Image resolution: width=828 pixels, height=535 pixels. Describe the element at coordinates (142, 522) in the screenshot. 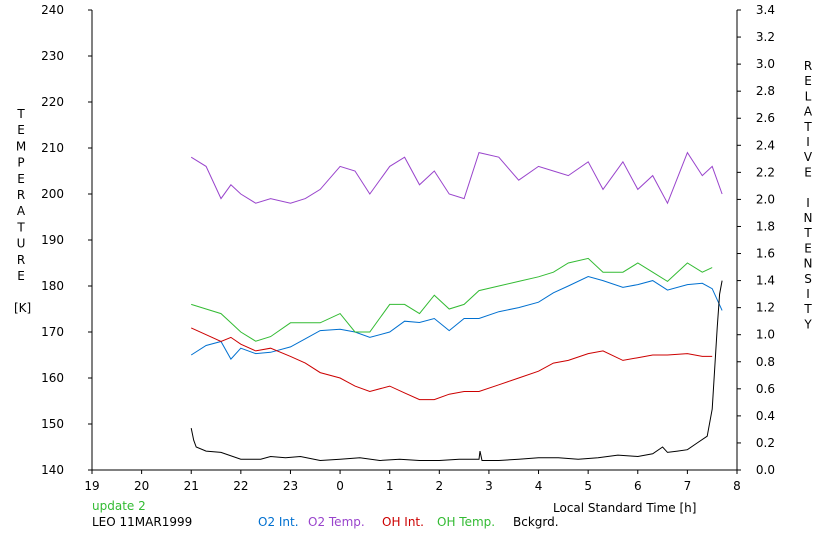

I see `station-date-label: LEO 11MAR1999` at that location.